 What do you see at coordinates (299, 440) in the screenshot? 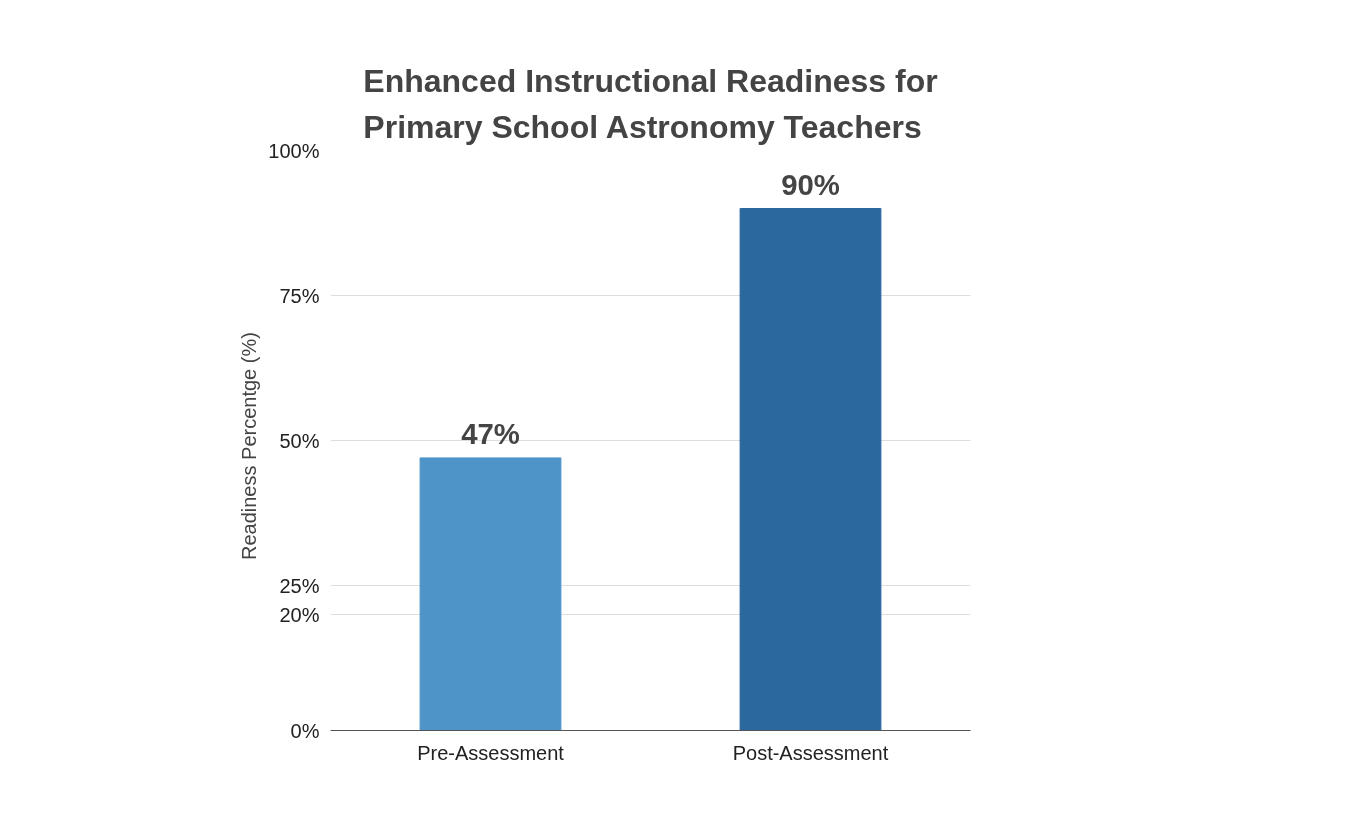
I see `y-tick-label: 50%` at bounding box center [299, 440].